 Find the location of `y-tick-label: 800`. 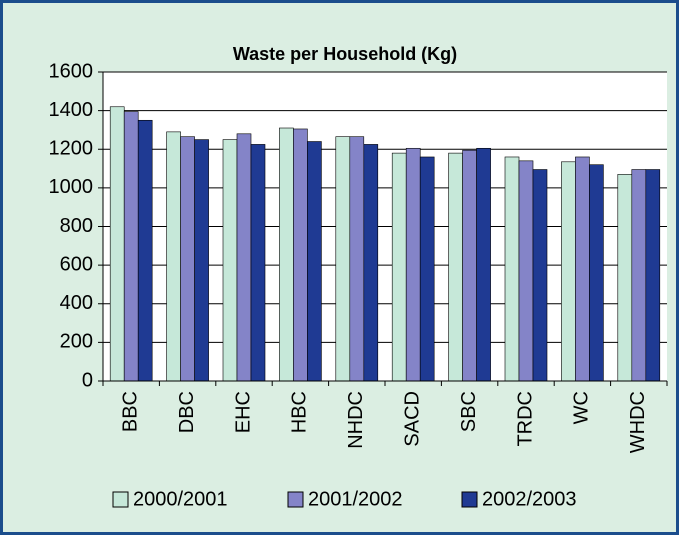

y-tick-label: 800 is located at coordinates (76, 226).